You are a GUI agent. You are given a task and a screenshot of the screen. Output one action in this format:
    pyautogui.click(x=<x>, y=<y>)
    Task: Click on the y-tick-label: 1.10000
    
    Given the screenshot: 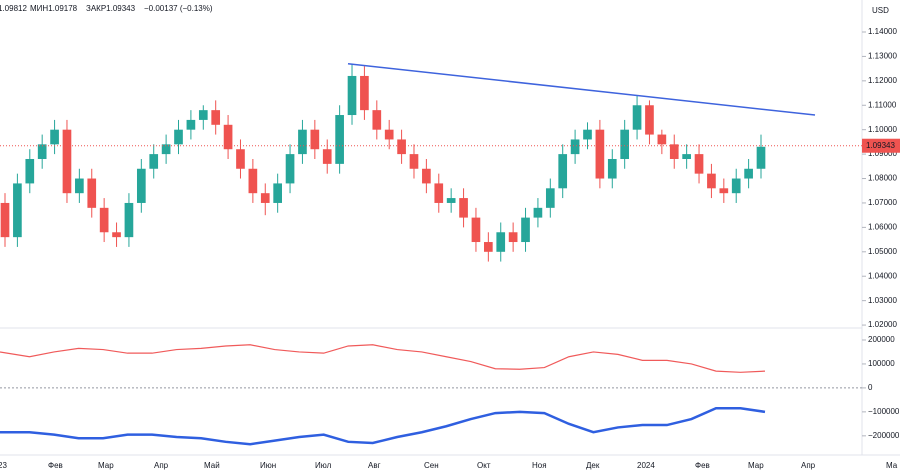 What is the action you would take?
    pyautogui.click(x=882, y=129)
    